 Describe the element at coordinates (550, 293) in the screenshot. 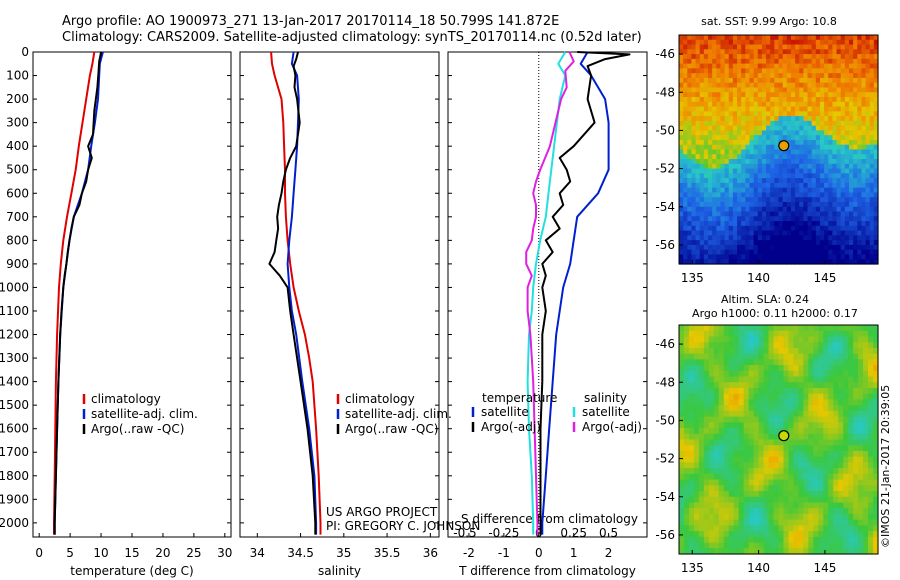

I see `differences-series-argo-adj-` at that location.